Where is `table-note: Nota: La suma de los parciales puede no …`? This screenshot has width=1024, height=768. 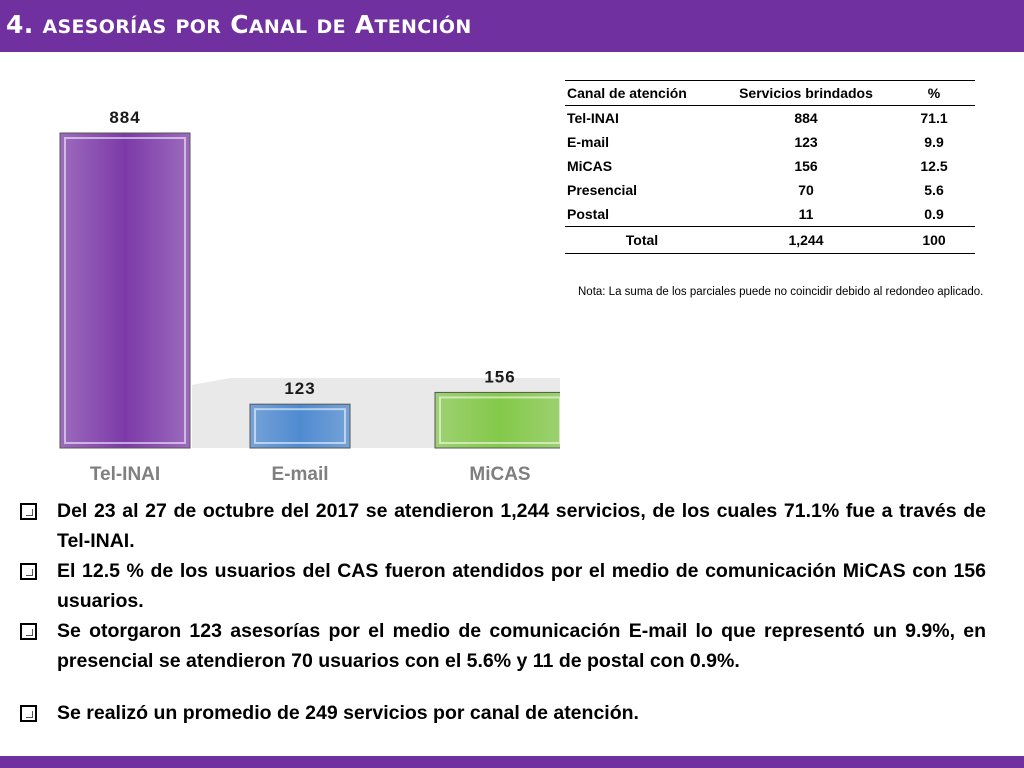
table-note: Nota: La suma de los parciales puede no … is located at coordinates (781, 292).